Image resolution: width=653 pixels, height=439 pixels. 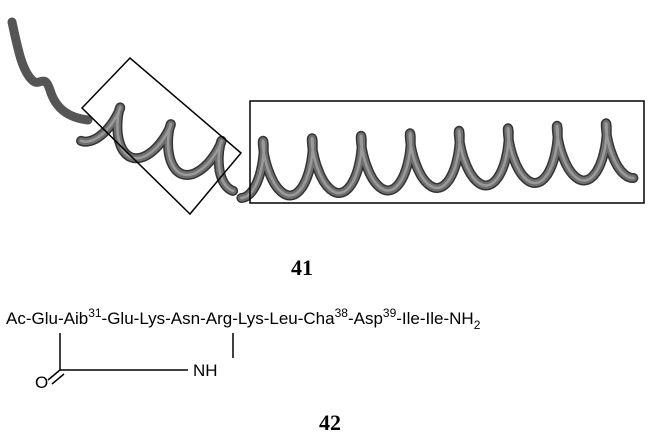 What do you see at coordinates (50, 71) in the screenshot?
I see `tail` at bounding box center [50, 71].